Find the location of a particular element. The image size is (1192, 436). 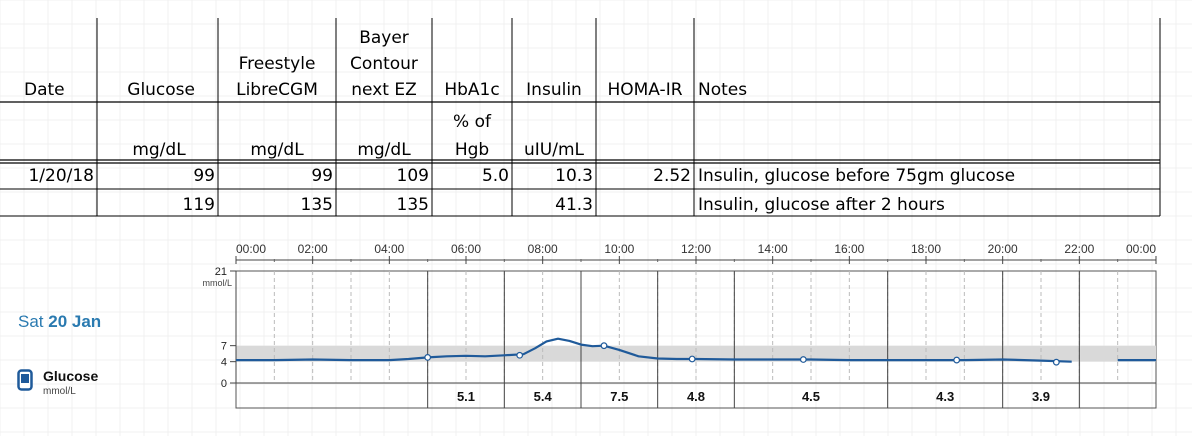

x-tick-label: 22:00 is located at coordinates (1079, 249).